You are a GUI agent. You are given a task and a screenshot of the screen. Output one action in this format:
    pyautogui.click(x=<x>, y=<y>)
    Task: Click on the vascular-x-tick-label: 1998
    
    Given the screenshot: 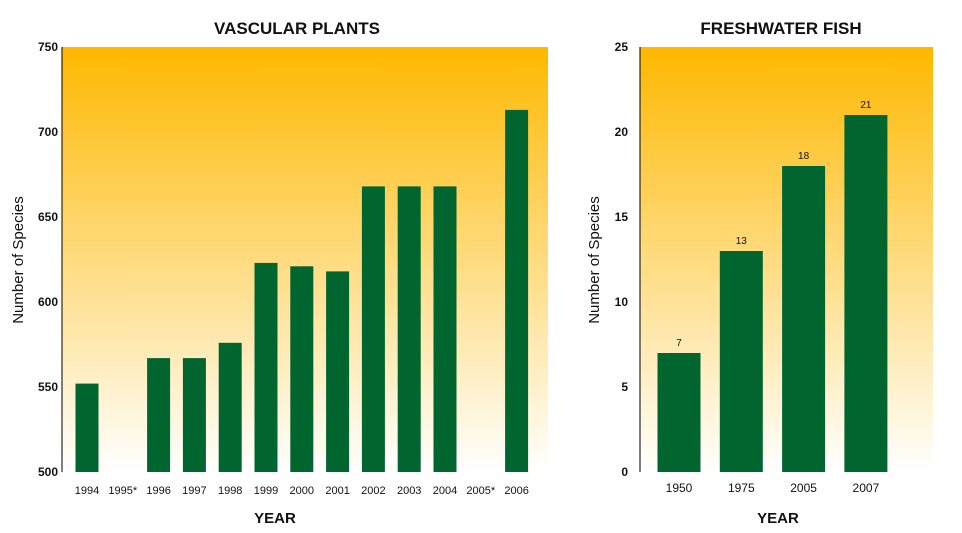 What is the action you would take?
    pyautogui.click(x=230, y=491)
    